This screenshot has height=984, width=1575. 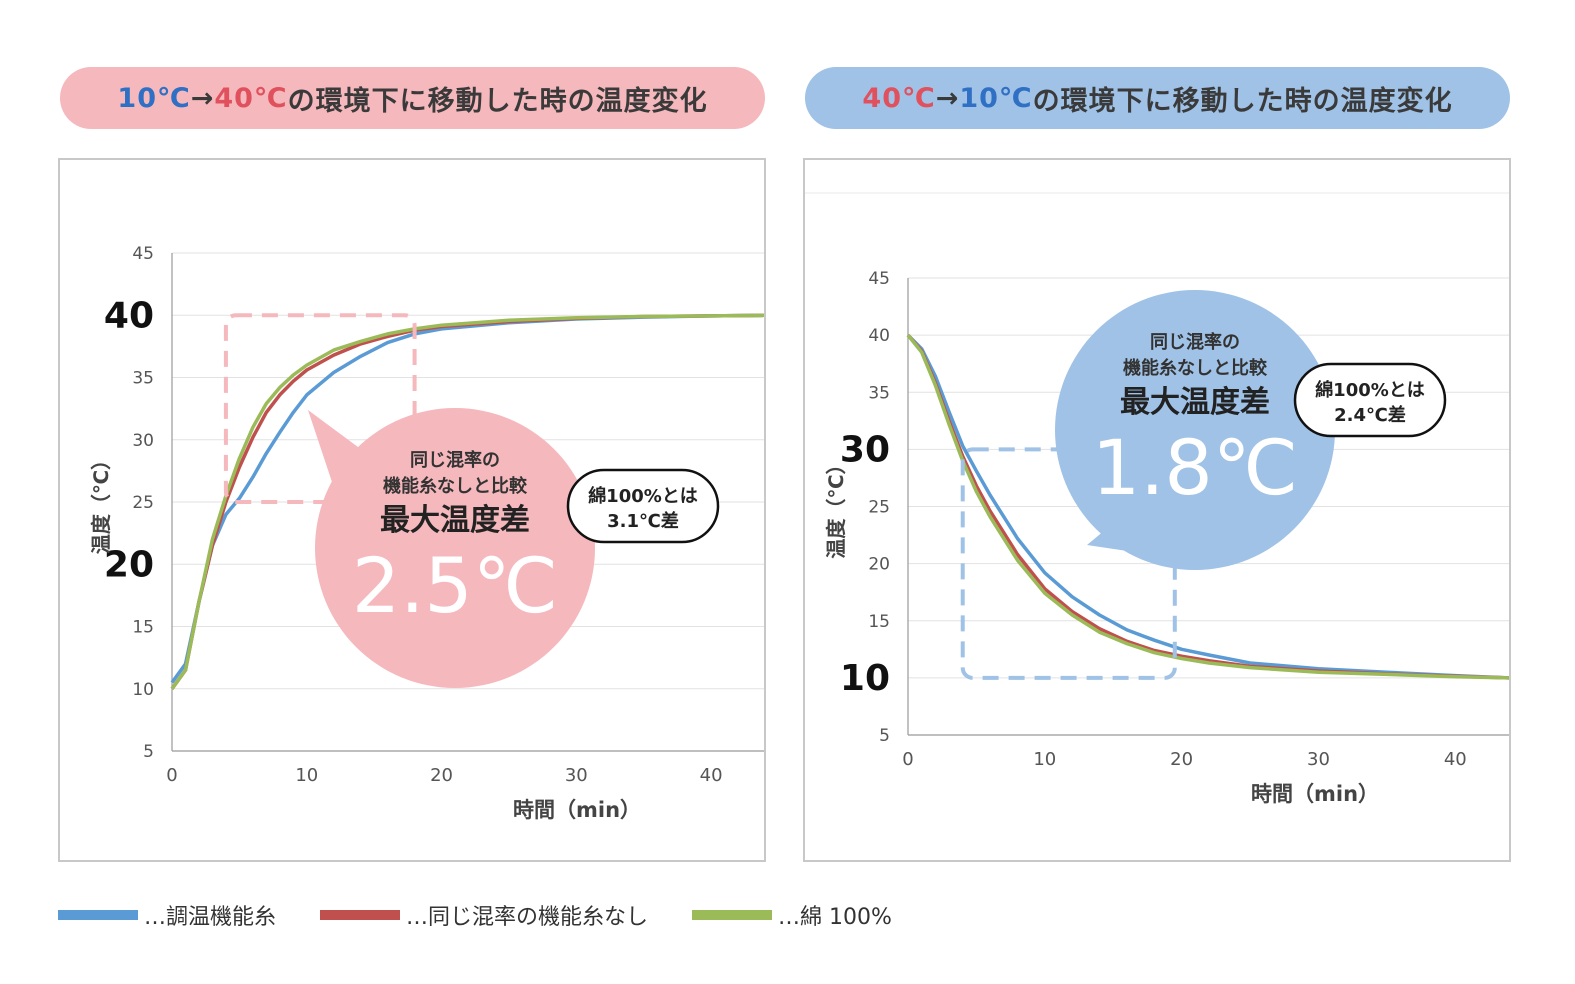 I want to click on callout-value: 2.5℃, so click(x=455, y=585).